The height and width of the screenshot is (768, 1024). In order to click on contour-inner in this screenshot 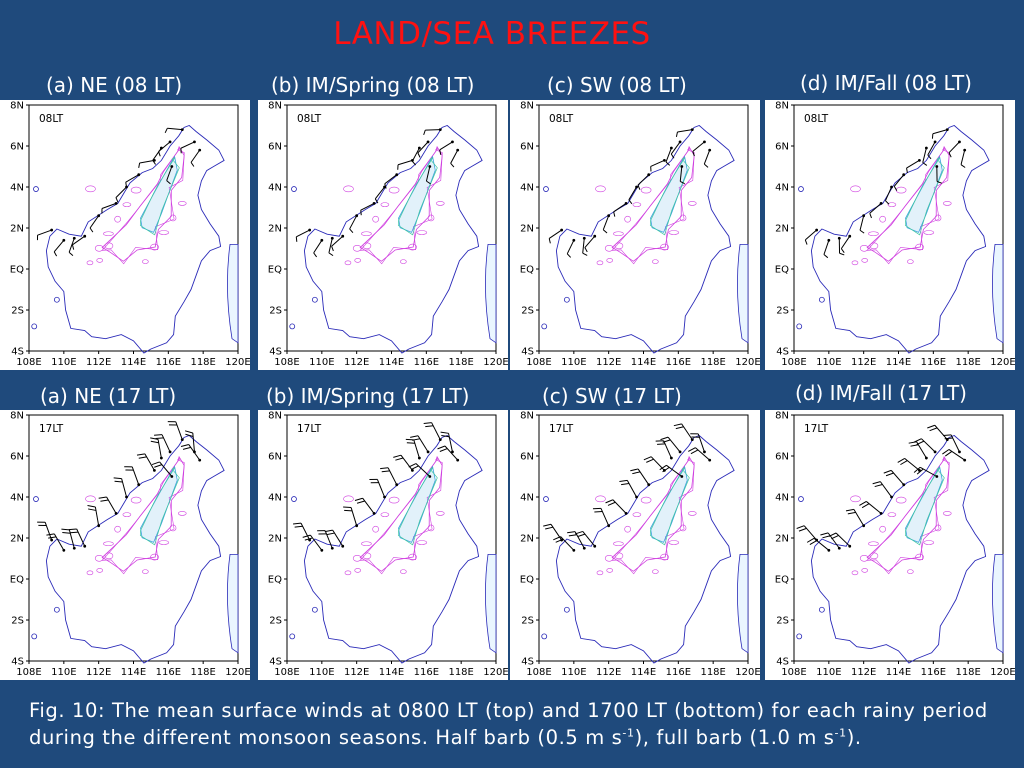, I will do `click(159, 196)`.